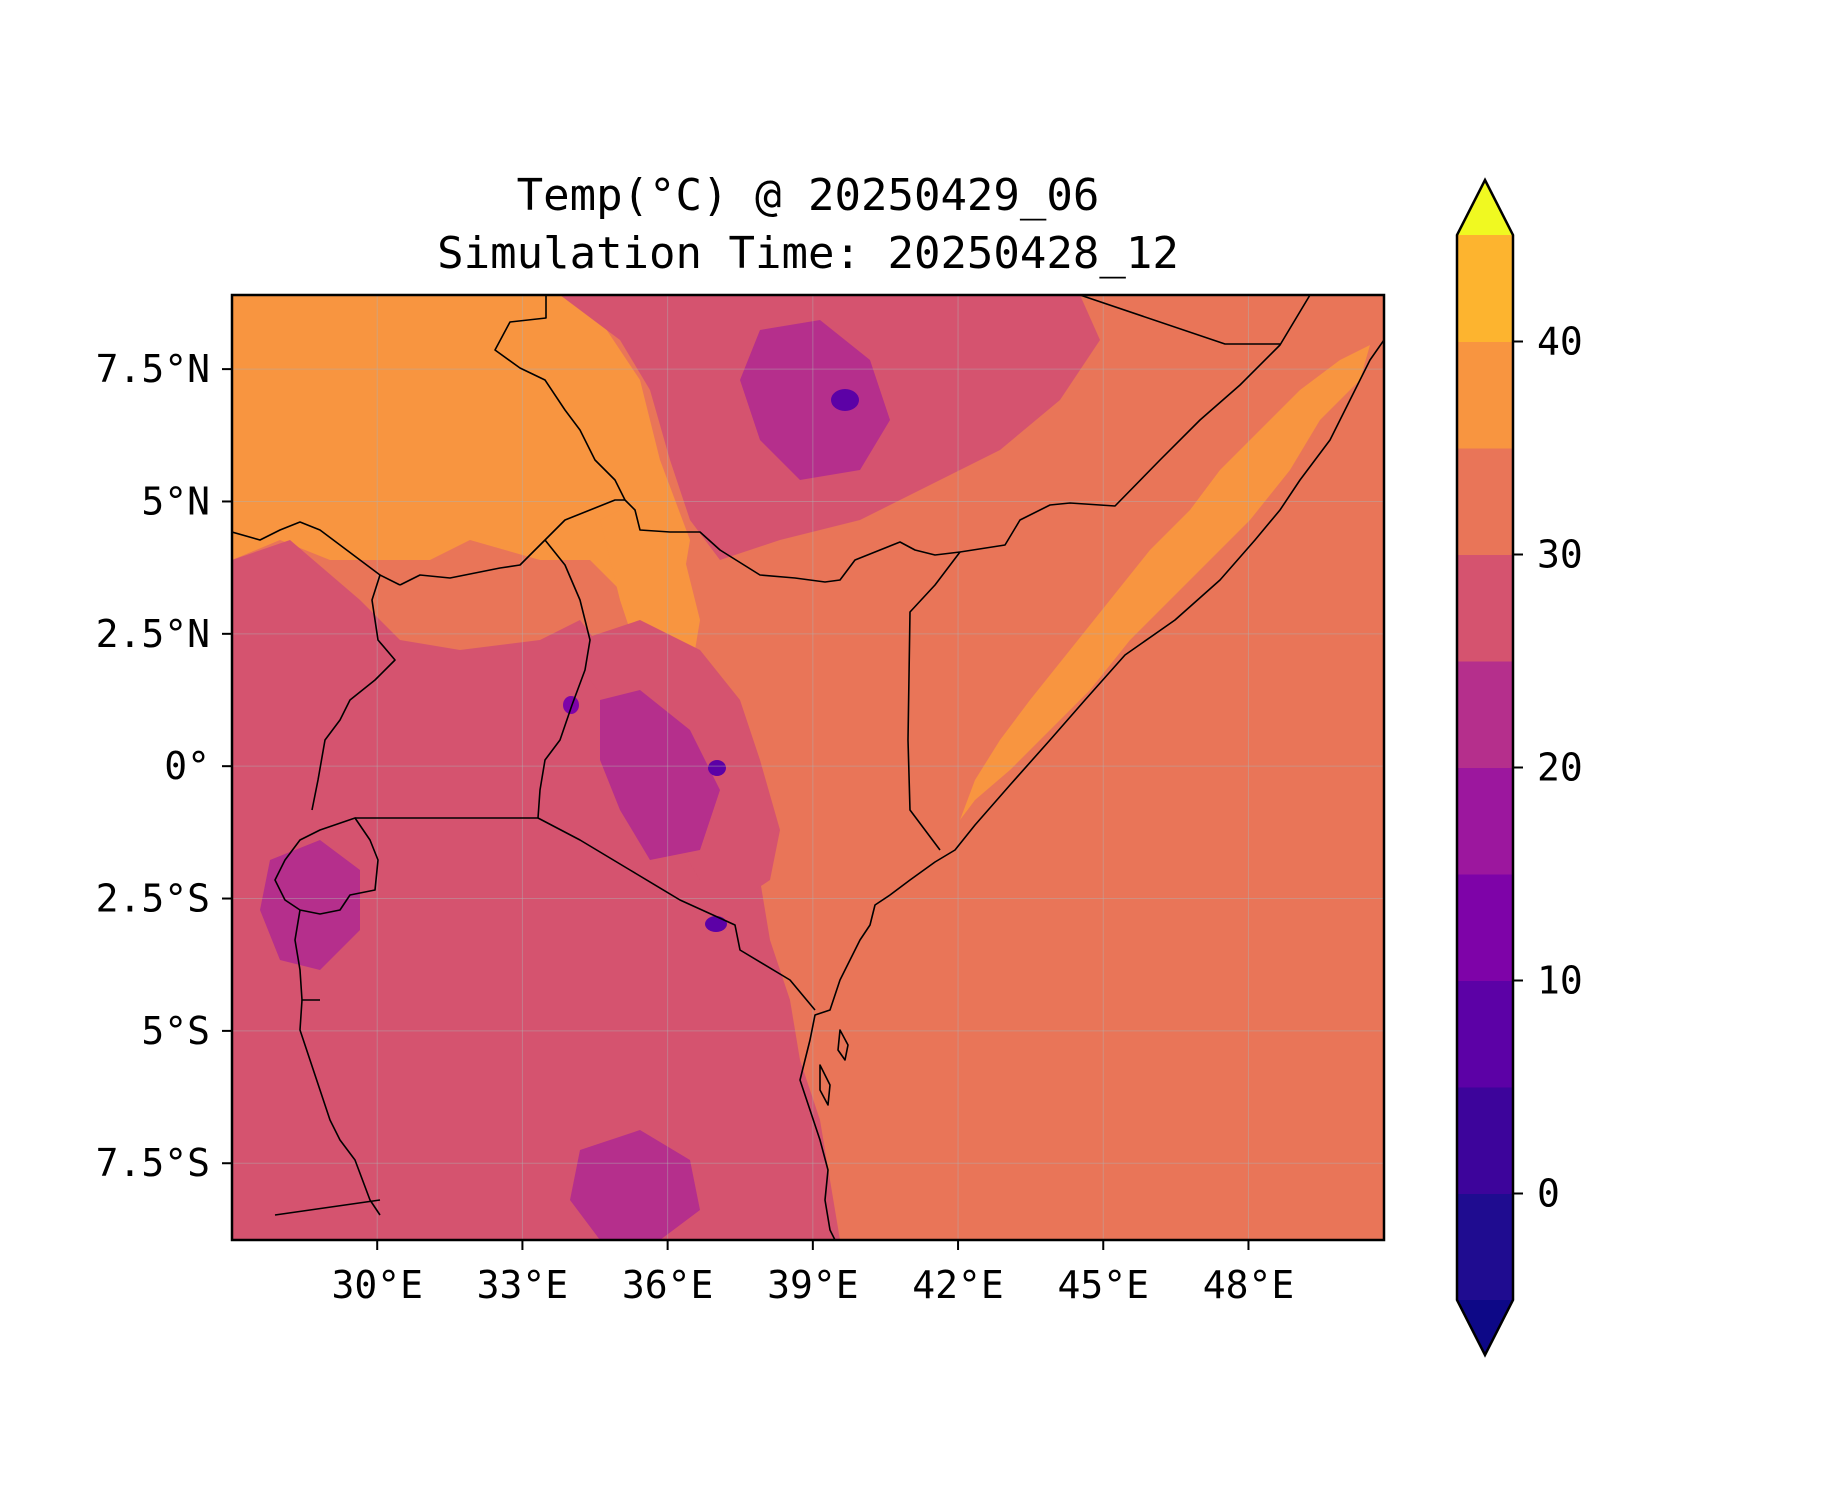 This screenshot has height=1500, width=1833. I want to click on border-ethiopia-somaliland, so click(1179, 320).